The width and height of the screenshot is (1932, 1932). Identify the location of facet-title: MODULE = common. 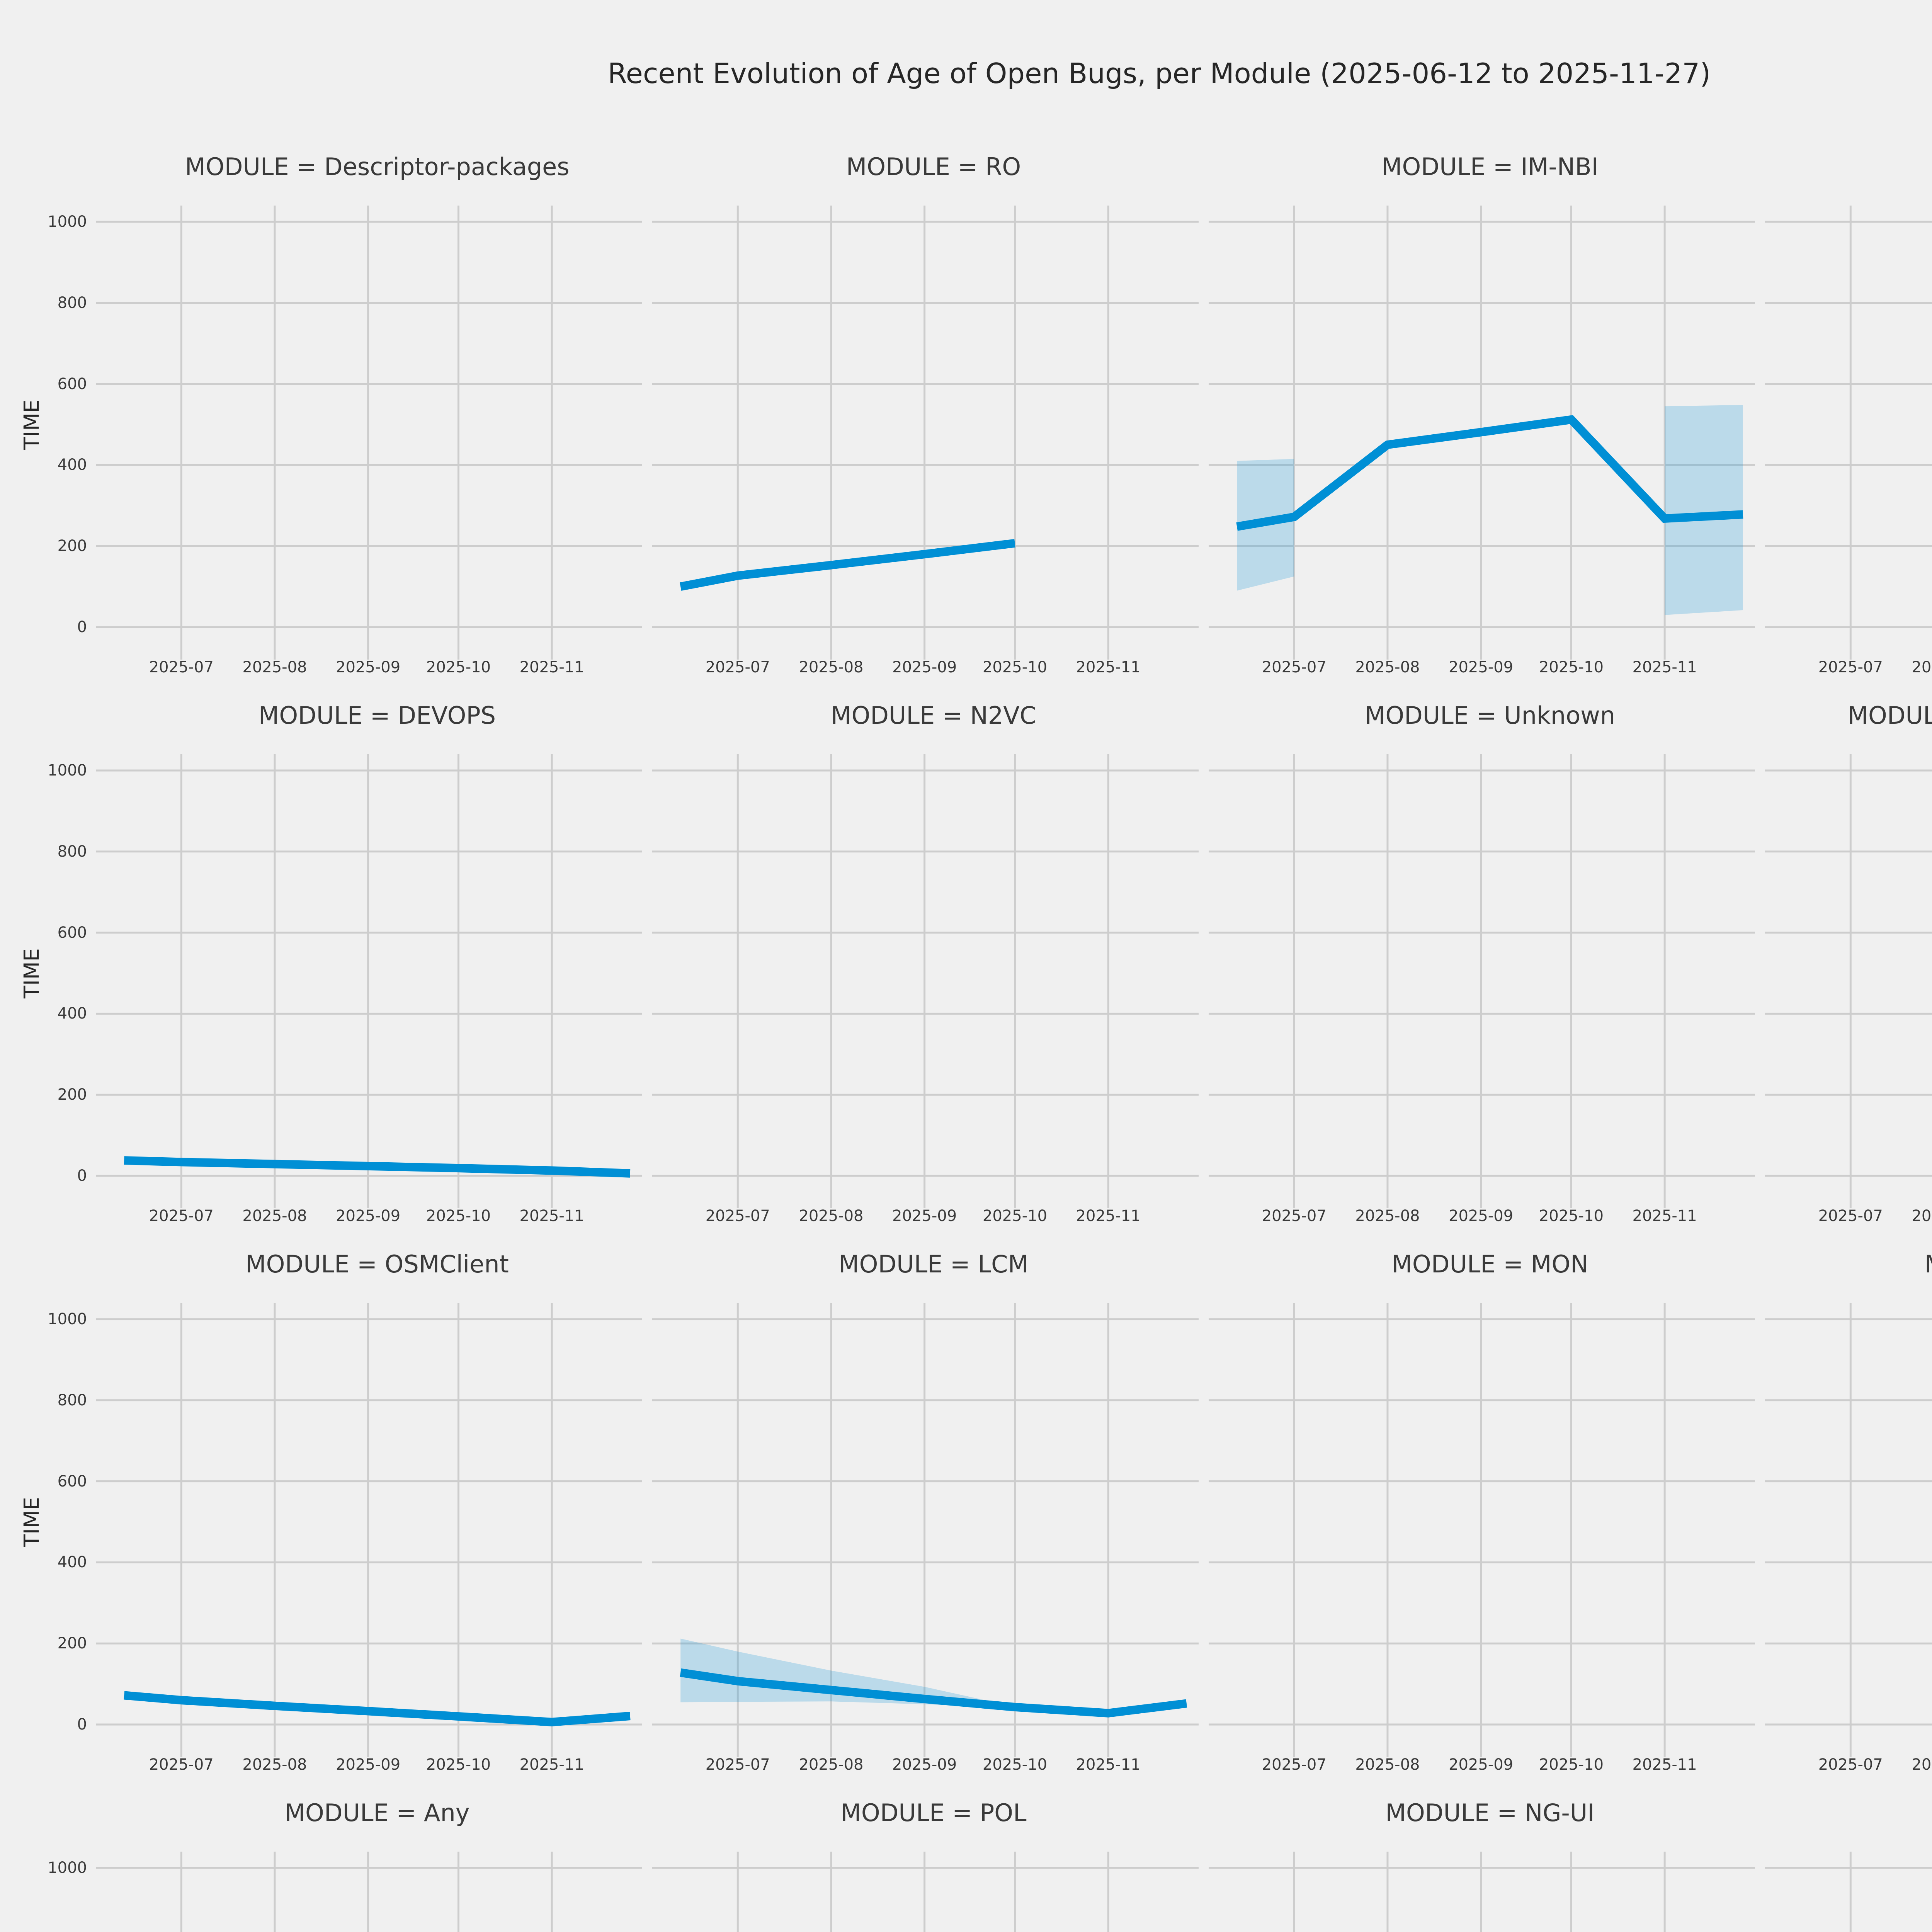
(1856, 1264).